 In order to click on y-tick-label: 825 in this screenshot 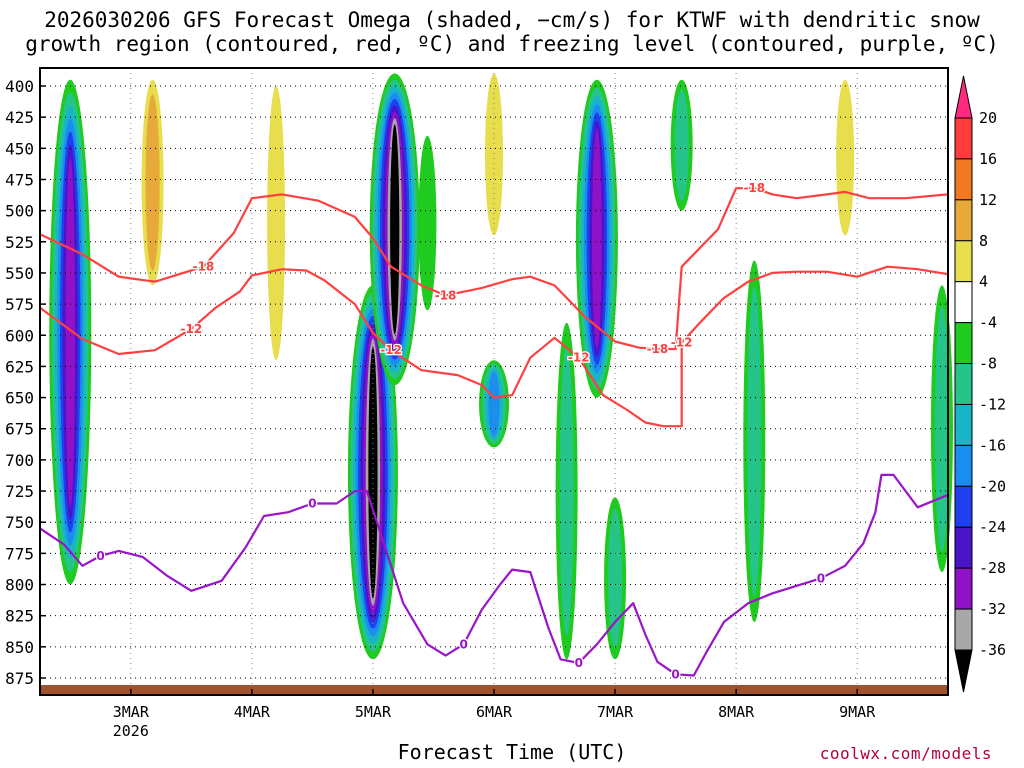, I will do `click(19, 616)`.